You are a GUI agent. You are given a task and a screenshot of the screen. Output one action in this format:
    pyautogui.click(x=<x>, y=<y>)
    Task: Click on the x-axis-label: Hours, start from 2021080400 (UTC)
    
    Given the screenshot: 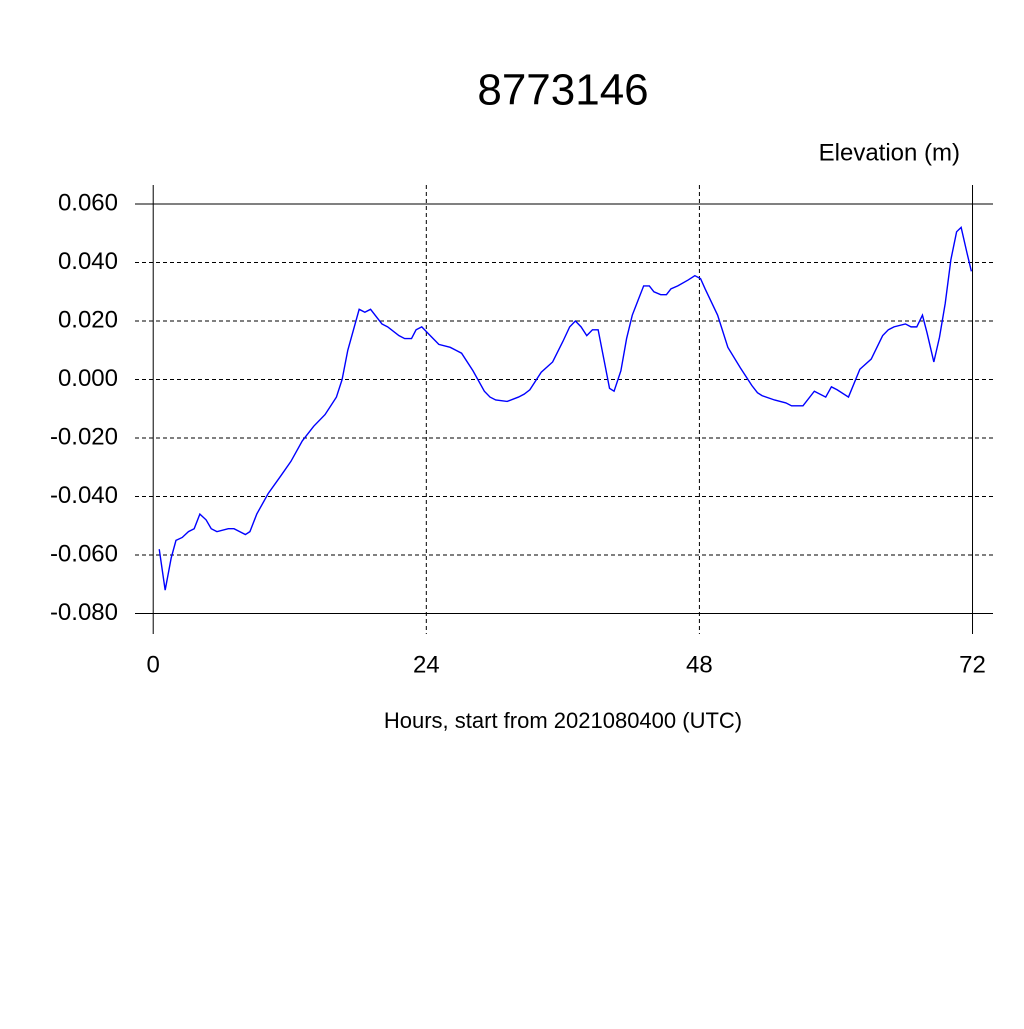 What is the action you would take?
    pyautogui.click(x=563, y=720)
    